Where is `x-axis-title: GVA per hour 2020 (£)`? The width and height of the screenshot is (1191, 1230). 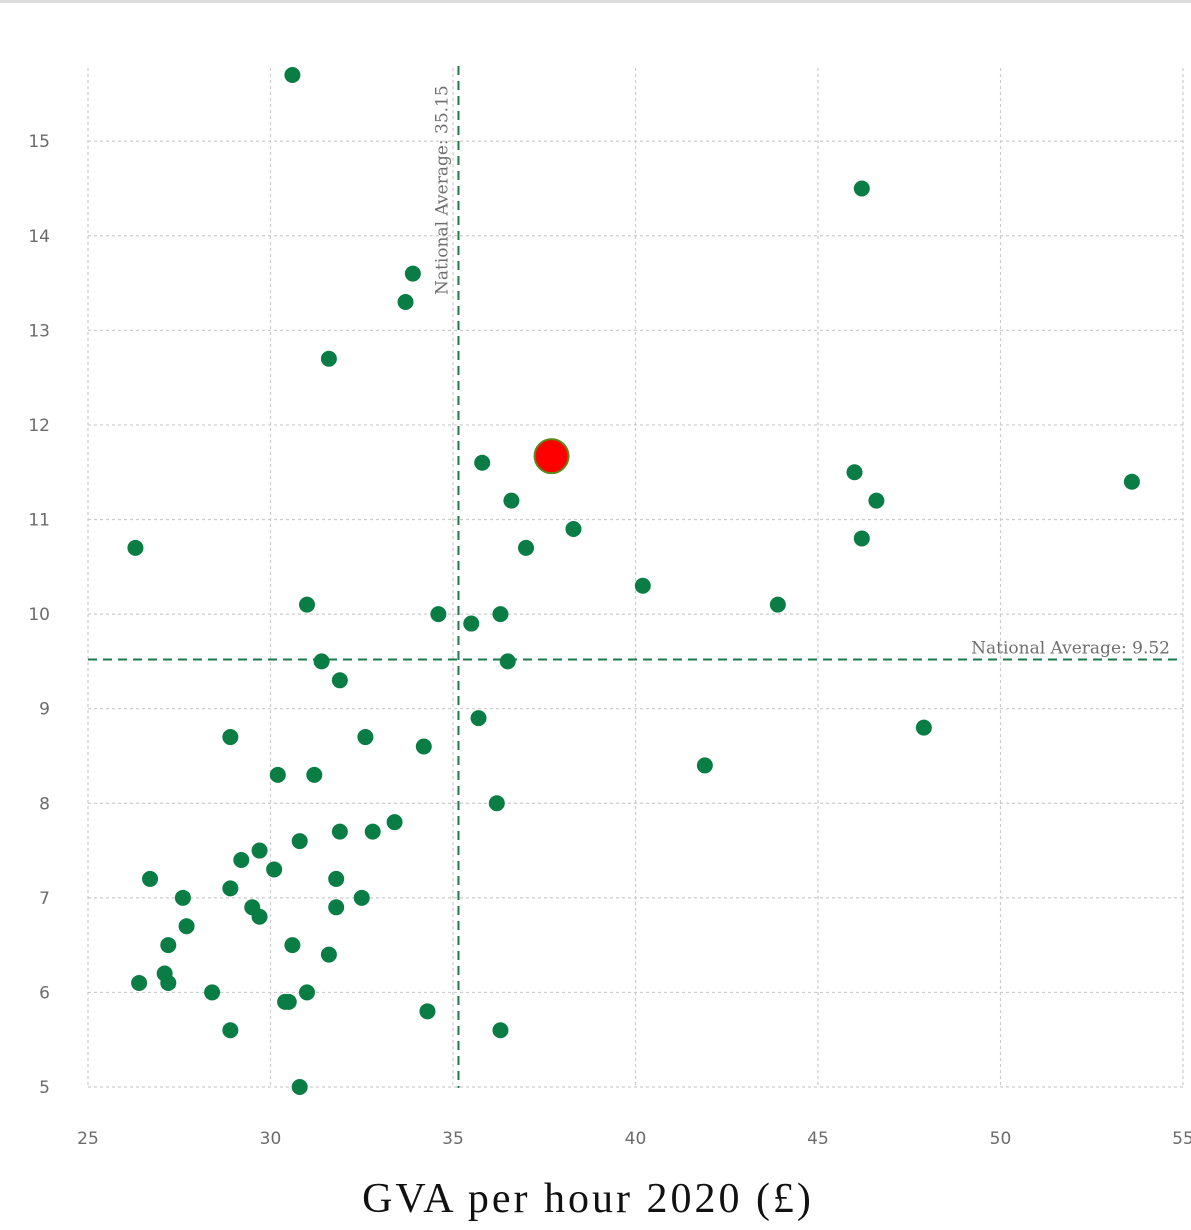
x-axis-title: GVA per hour 2020 (£) is located at coordinates (588, 1199).